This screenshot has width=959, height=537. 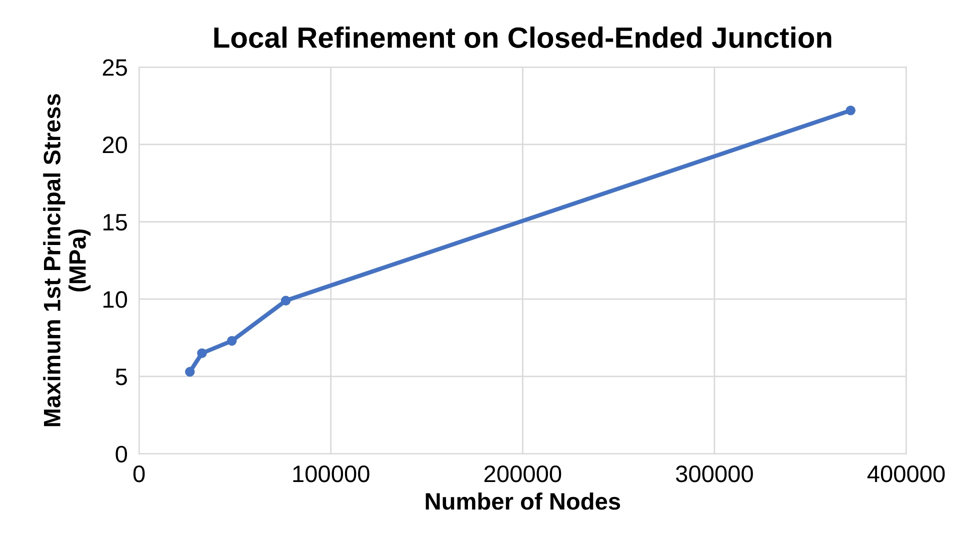 What do you see at coordinates (122, 454) in the screenshot?
I see `y-tick-label: 0` at bounding box center [122, 454].